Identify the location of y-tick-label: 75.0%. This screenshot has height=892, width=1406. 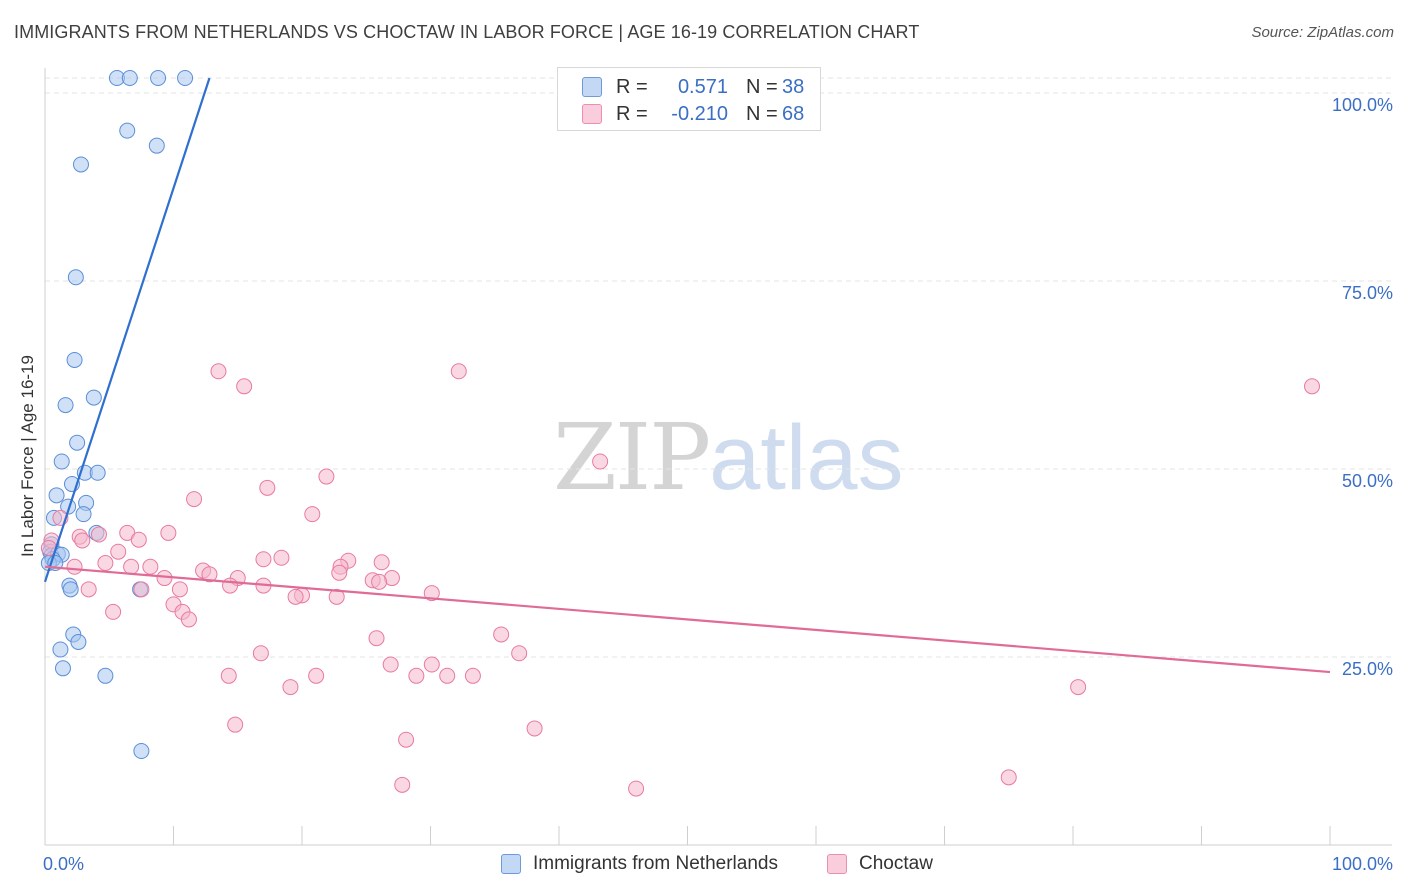
(1367, 293).